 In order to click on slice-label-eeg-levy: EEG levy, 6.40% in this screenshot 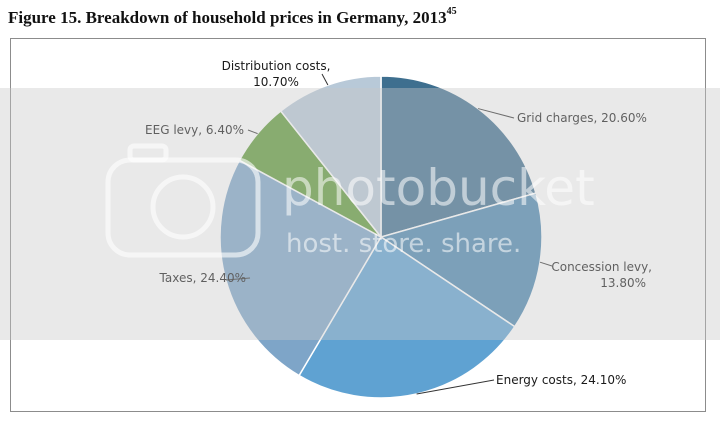, I will do `click(194, 130)`.